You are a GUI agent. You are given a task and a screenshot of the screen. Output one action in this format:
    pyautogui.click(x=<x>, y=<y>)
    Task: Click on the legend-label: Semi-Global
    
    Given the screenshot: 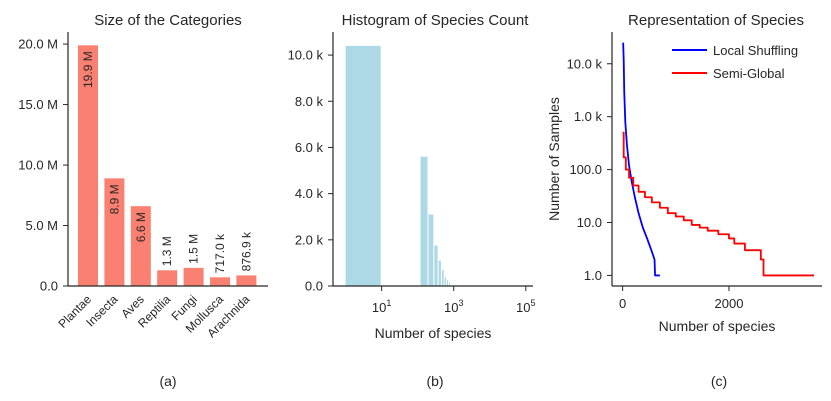 What is the action you would take?
    pyautogui.click(x=749, y=73)
    